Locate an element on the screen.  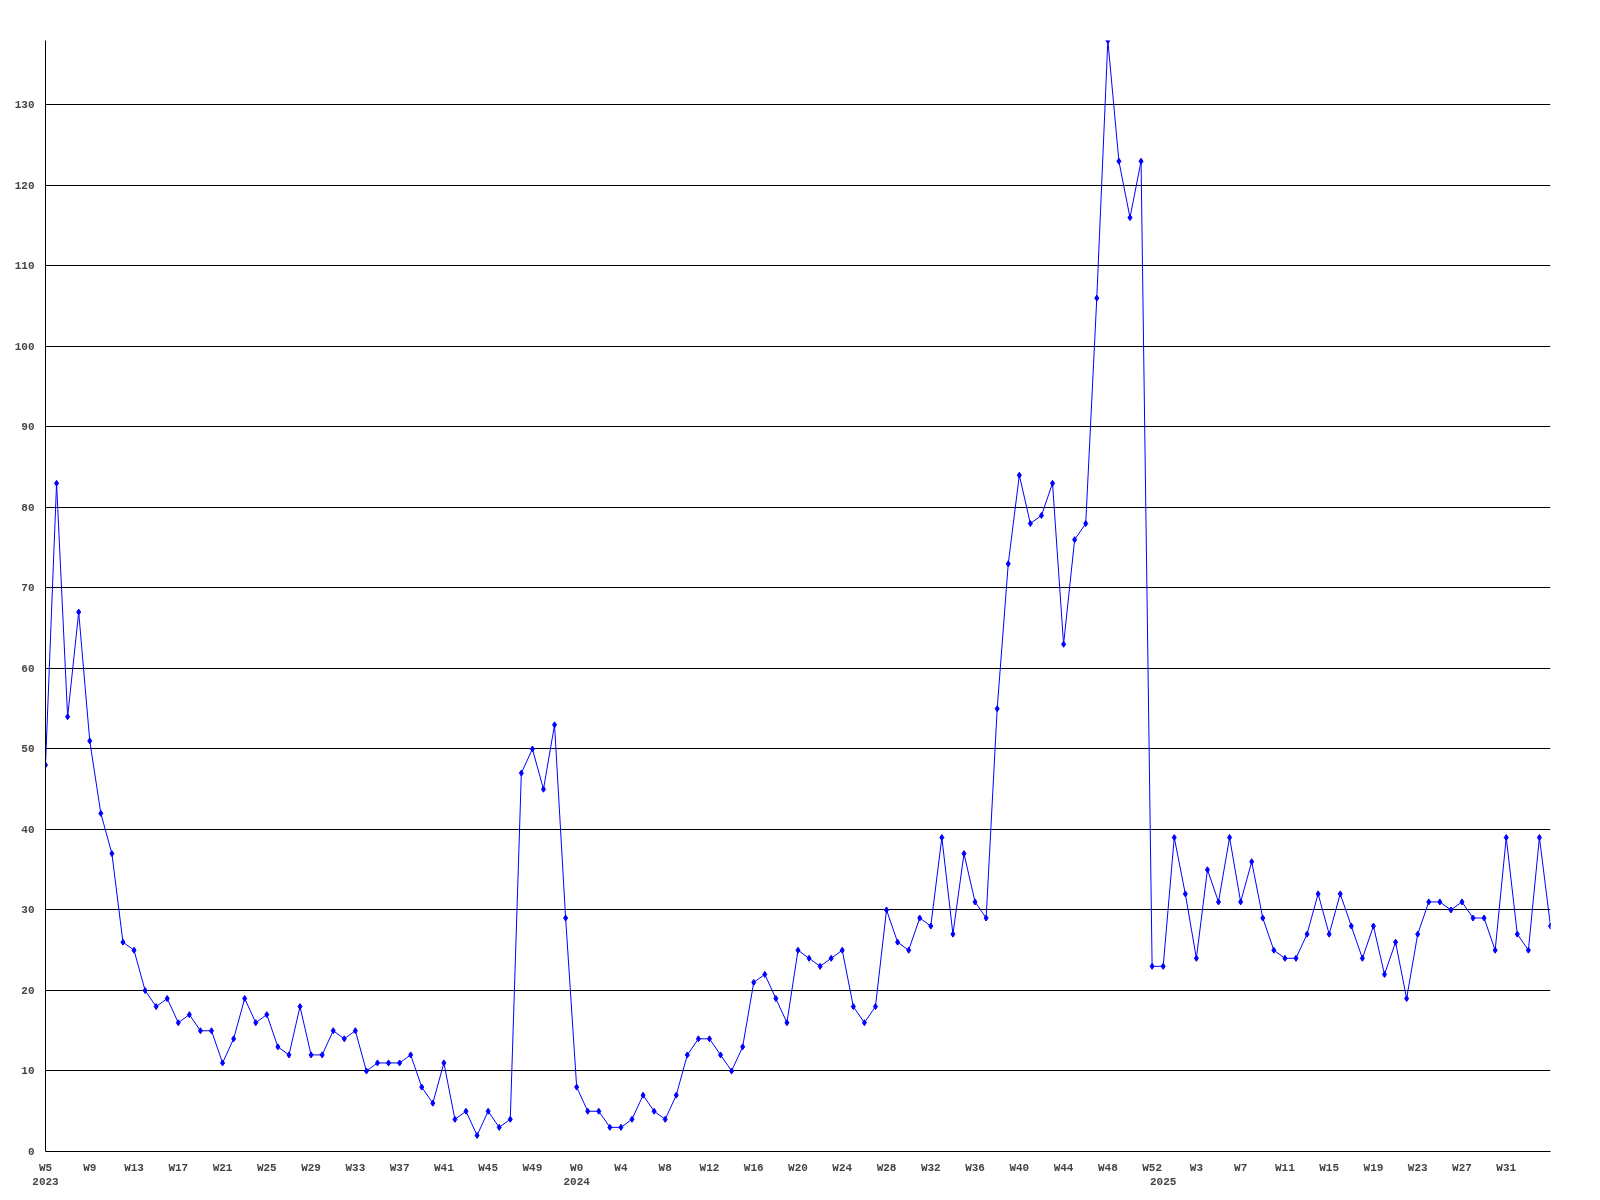
x-tick-label: W32 is located at coordinates (930, 1167).